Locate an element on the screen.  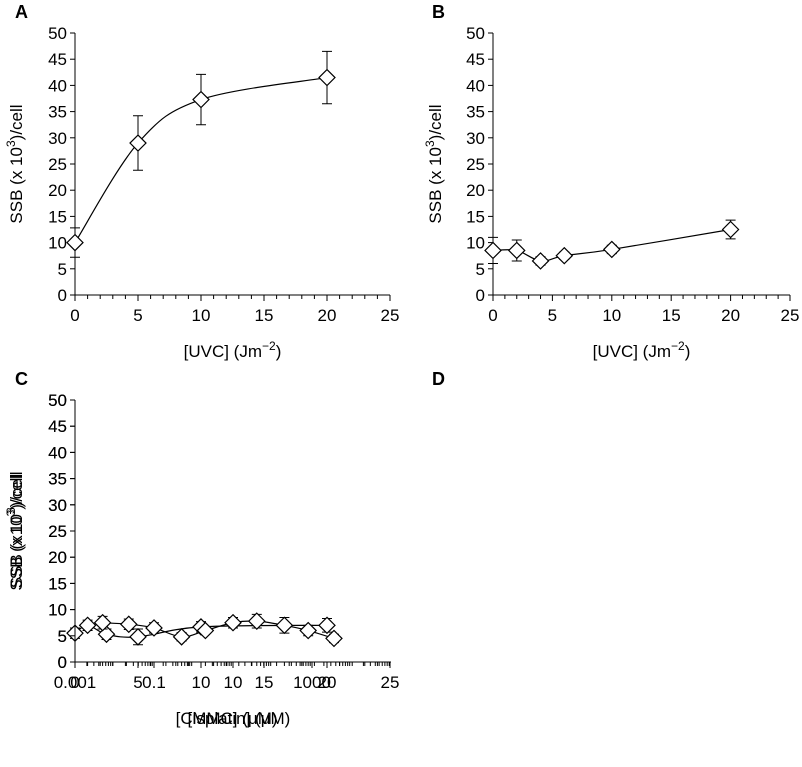
x-axis-label: [MMC] (μM) is located at coordinates (232, 718).